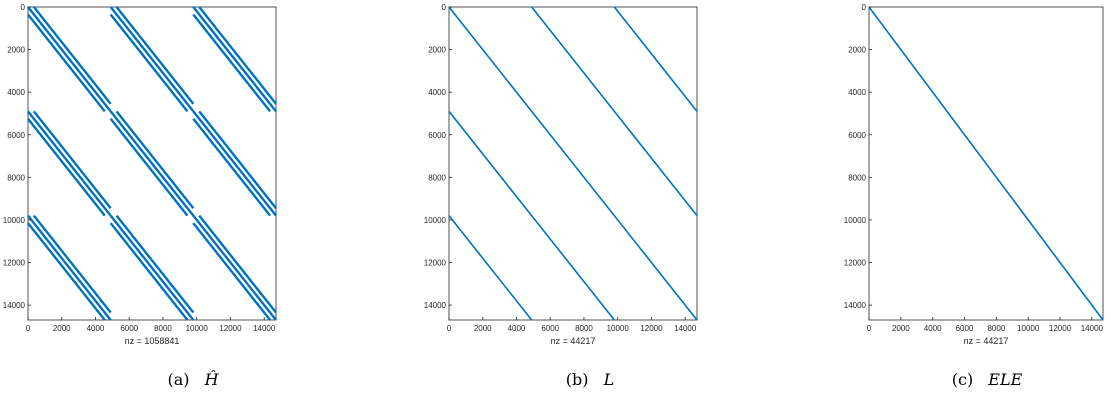 Image resolution: width=1111 pixels, height=402 pixels. What do you see at coordinates (573, 341) in the screenshot?
I see `nz-label-b: nz = 44217` at bounding box center [573, 341].